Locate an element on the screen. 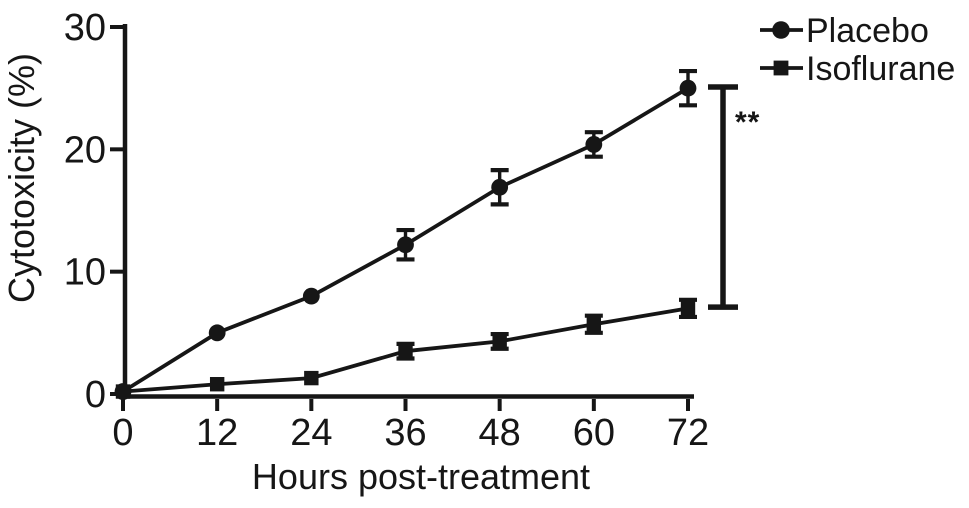 The image size is (969, 508). x-tick-label: 24 is located at coordinates (311, 433).